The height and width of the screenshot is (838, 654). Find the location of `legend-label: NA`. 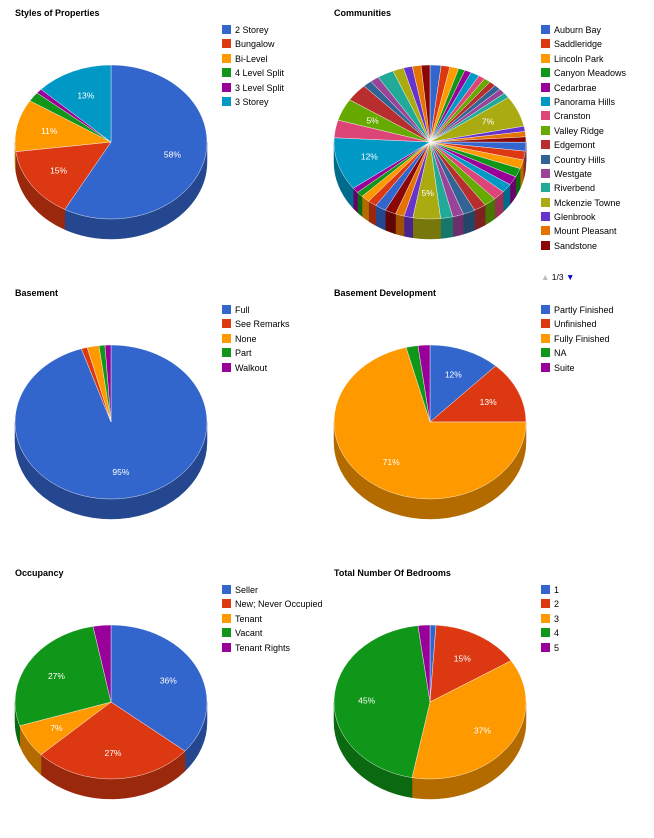

legend-label: NA is located at coordinates (560, 353).